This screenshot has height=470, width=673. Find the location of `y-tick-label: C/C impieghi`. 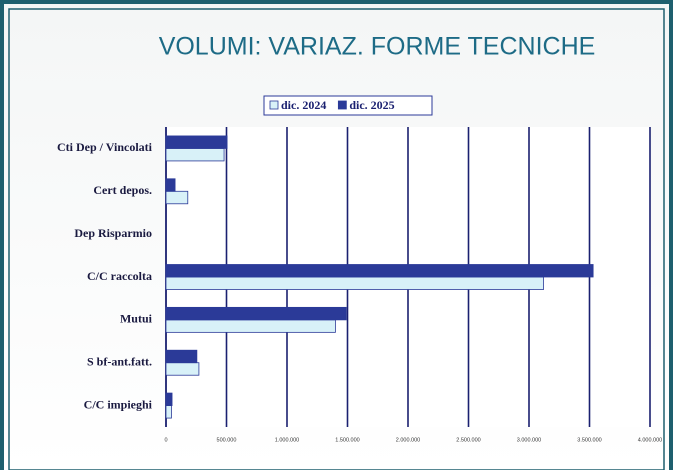

y-tick-label: C/C impieghi is located at coordinates (118, 404).